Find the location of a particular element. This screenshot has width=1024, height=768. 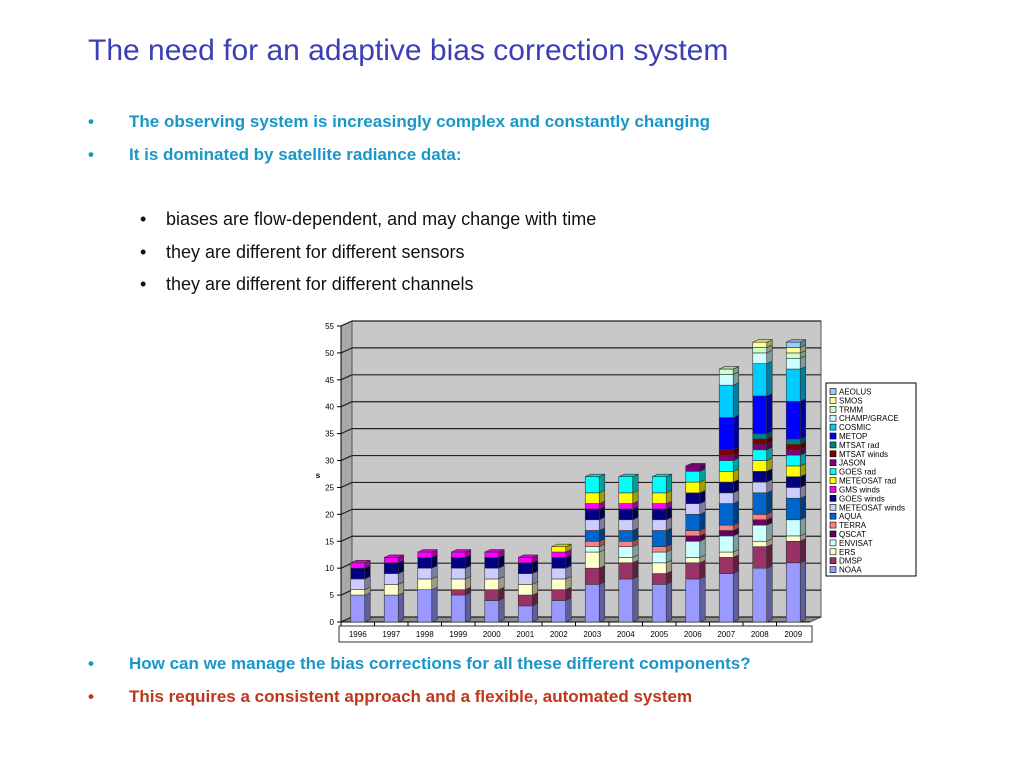

legend-entry: AEOLUS is located at coordinates (855, 392).